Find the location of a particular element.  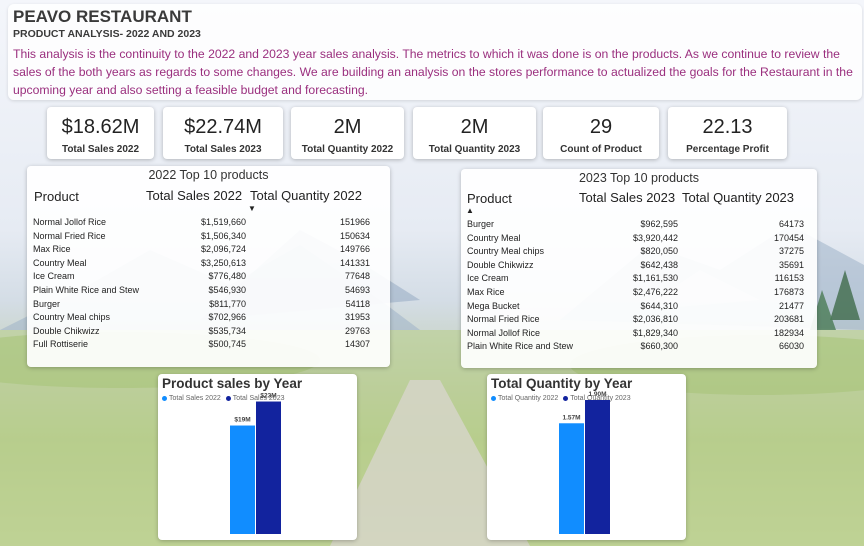

column-header-total-quantity: Total Quantity 2022 is located at coordinates (306, 195).